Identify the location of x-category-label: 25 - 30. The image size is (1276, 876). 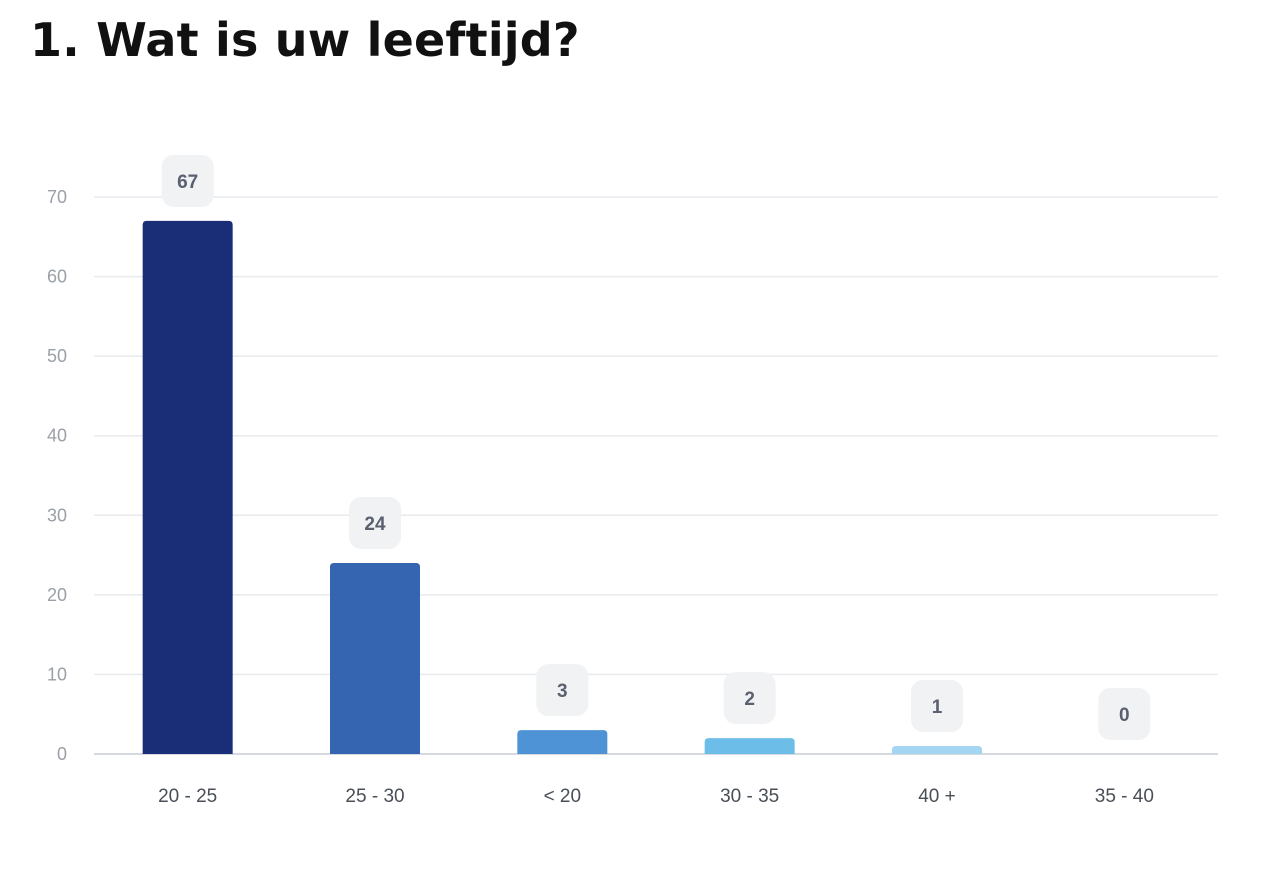
(374, 796).